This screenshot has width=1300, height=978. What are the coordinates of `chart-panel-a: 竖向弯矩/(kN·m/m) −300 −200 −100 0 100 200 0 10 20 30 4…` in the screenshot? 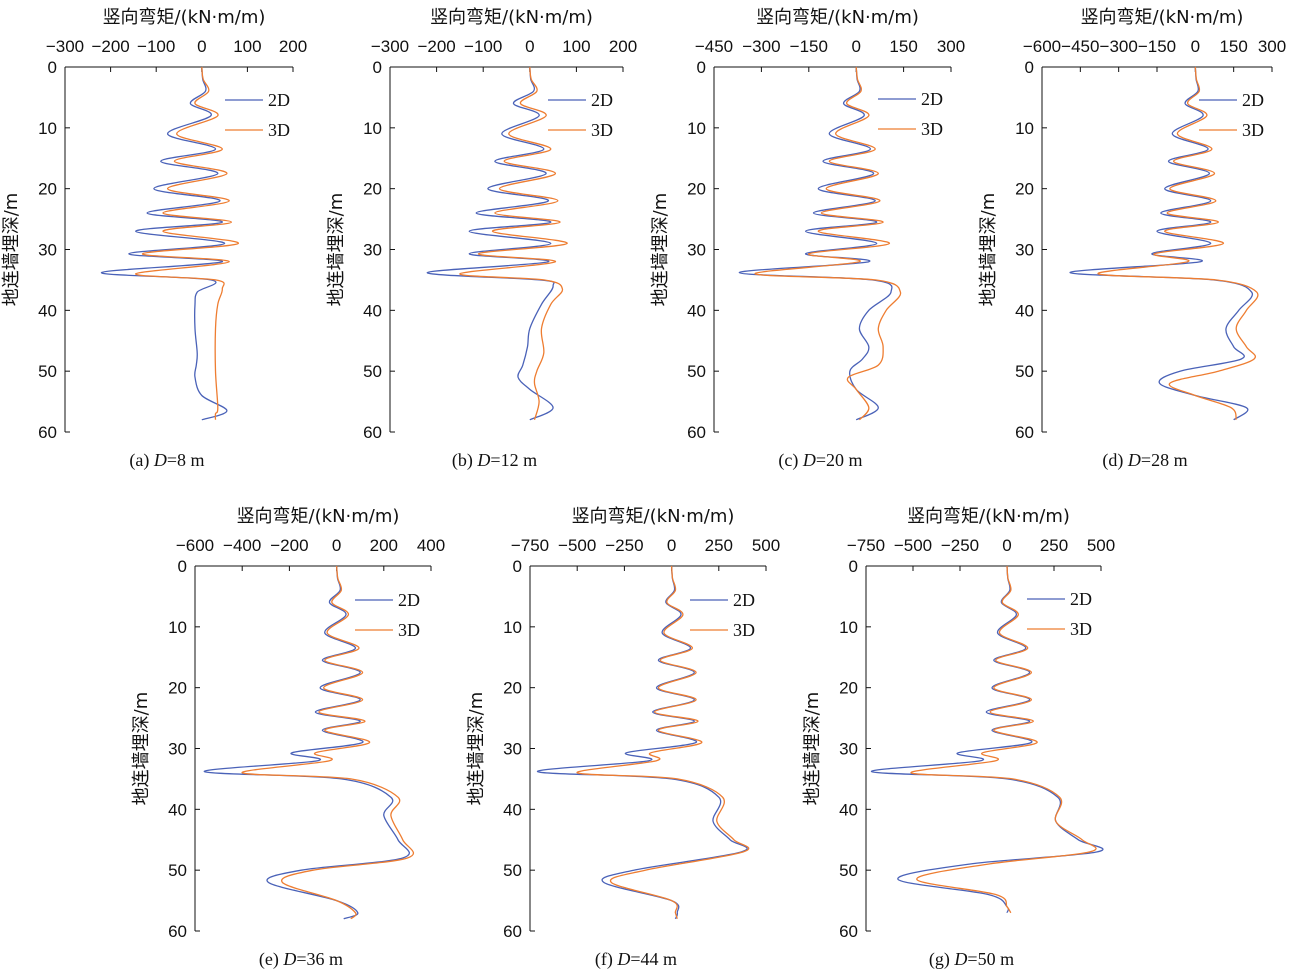 It's located at (154, 239).